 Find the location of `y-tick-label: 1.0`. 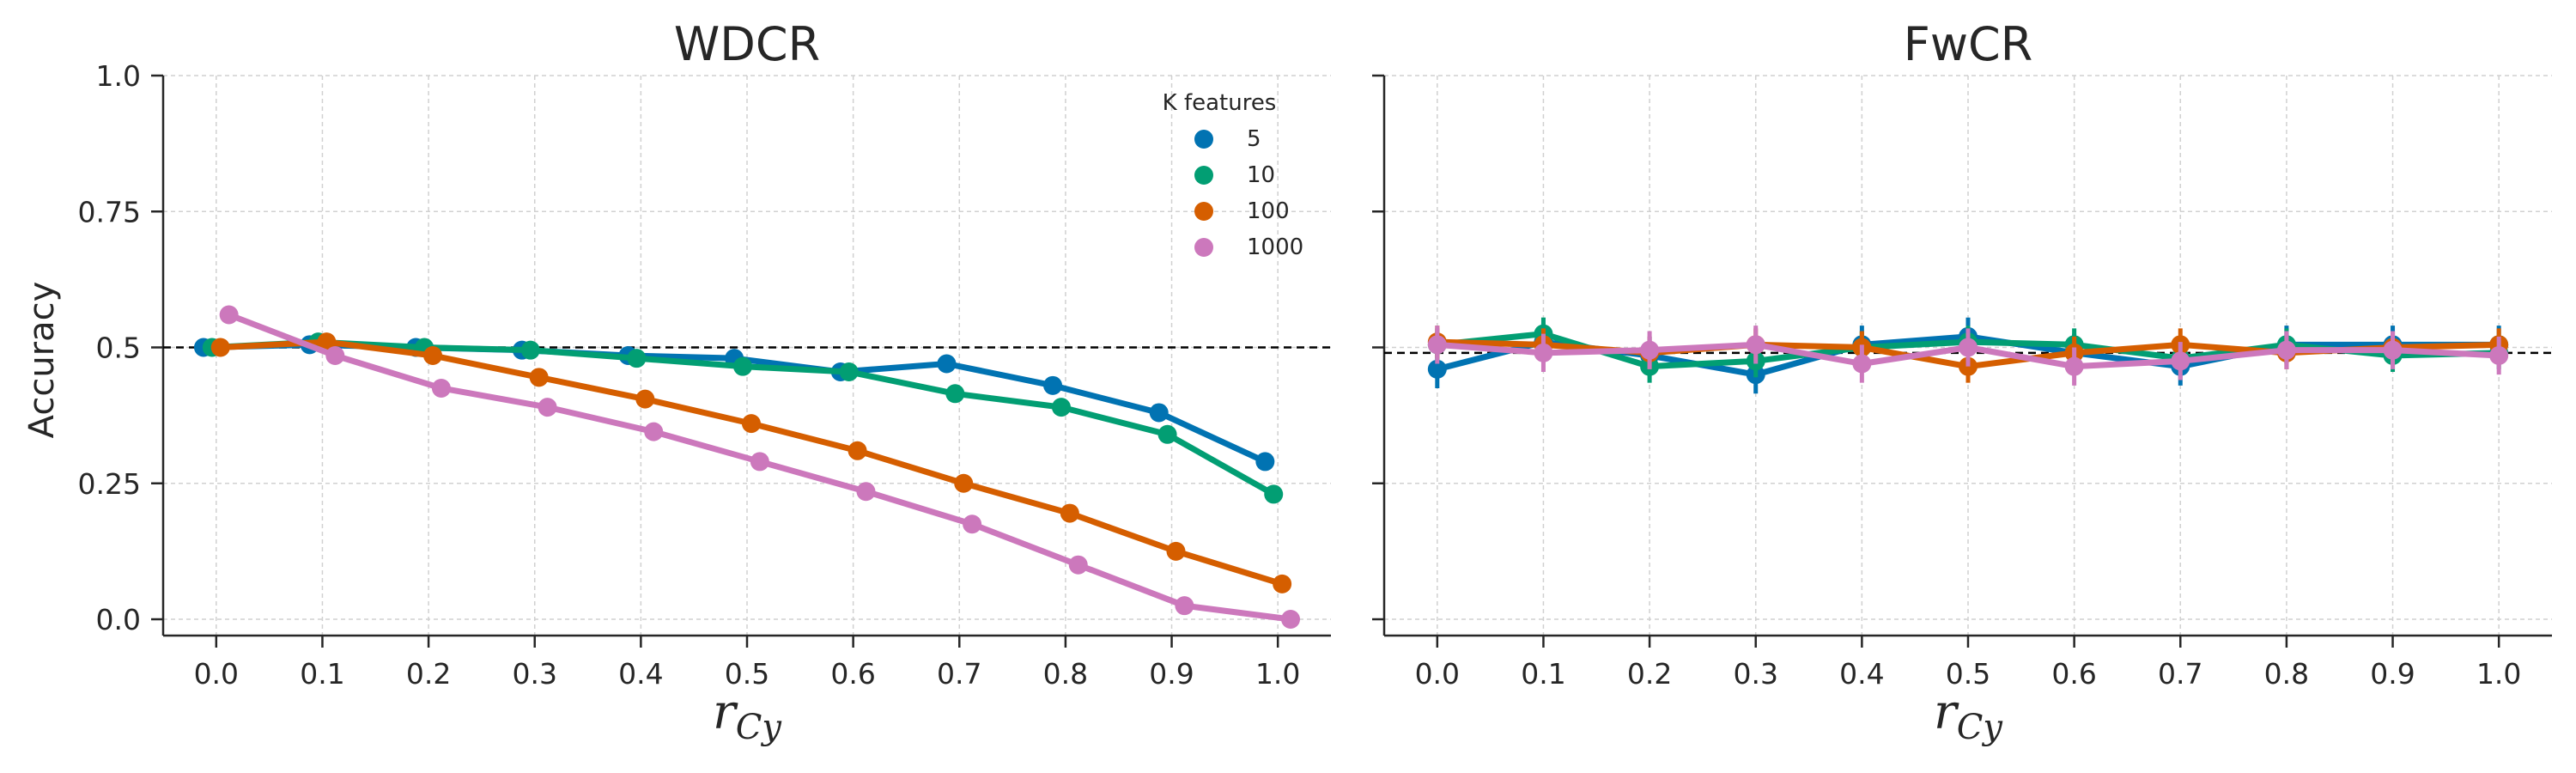

y-tick-label: 1.0 is located at coordinates (118, 76).